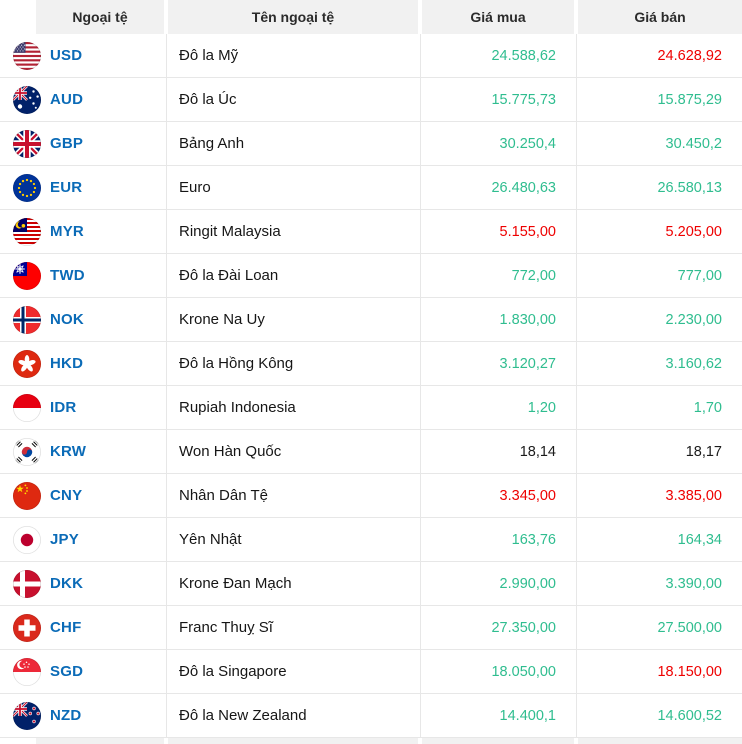  What do you see at coordinates (83, 407) in the screenshot?
I see `currency-cell: IDR` at bounding box center [83, 407].